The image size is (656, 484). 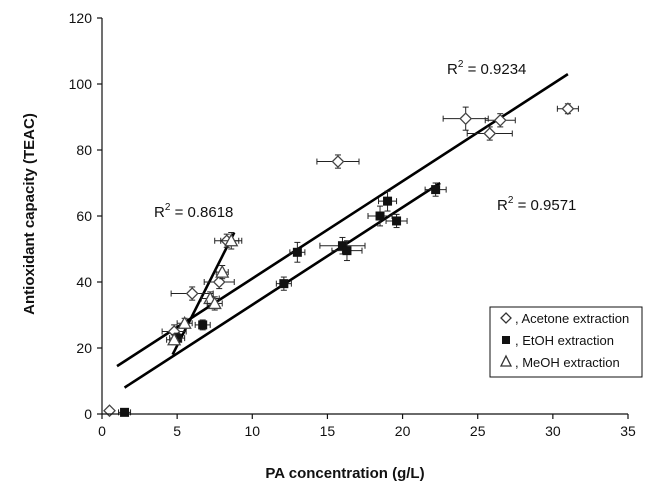 I want to click on legend-label-etoh: , EtOH extraction, so click(x=564, y=340).